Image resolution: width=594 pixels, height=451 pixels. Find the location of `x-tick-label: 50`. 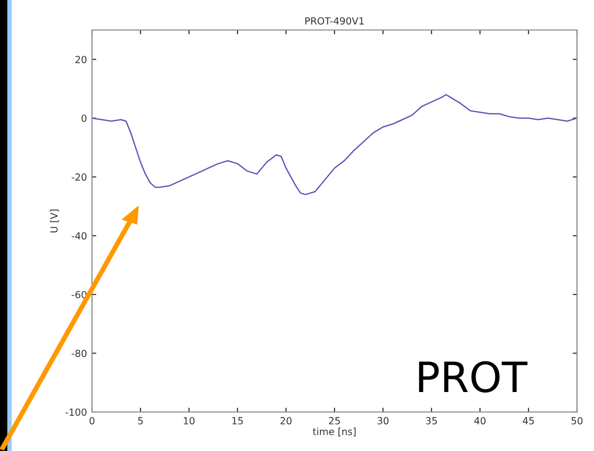

x-tick-label: 50 is located at coordinates (577, 420).